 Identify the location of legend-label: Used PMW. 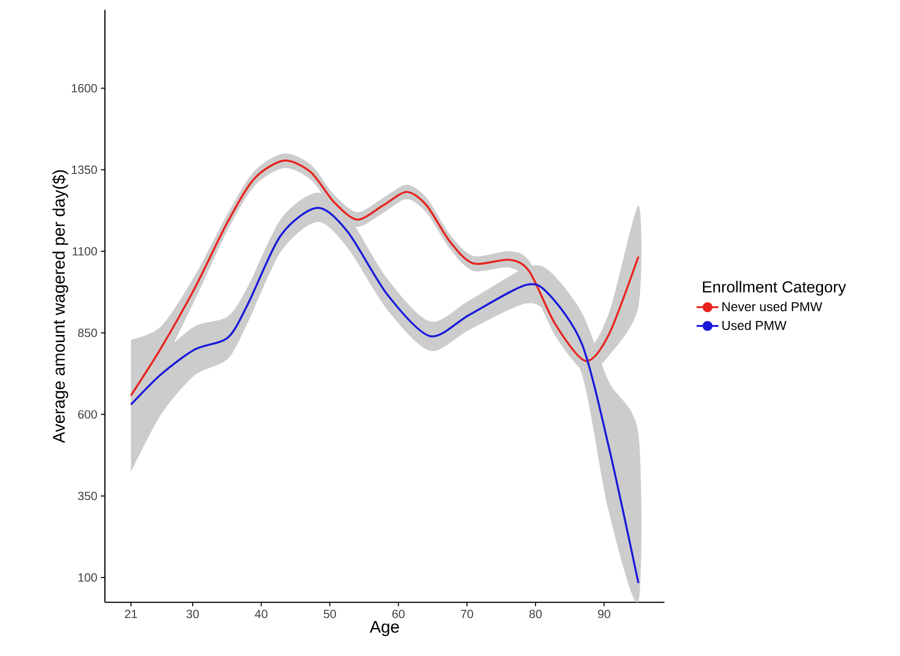
(754, 325).